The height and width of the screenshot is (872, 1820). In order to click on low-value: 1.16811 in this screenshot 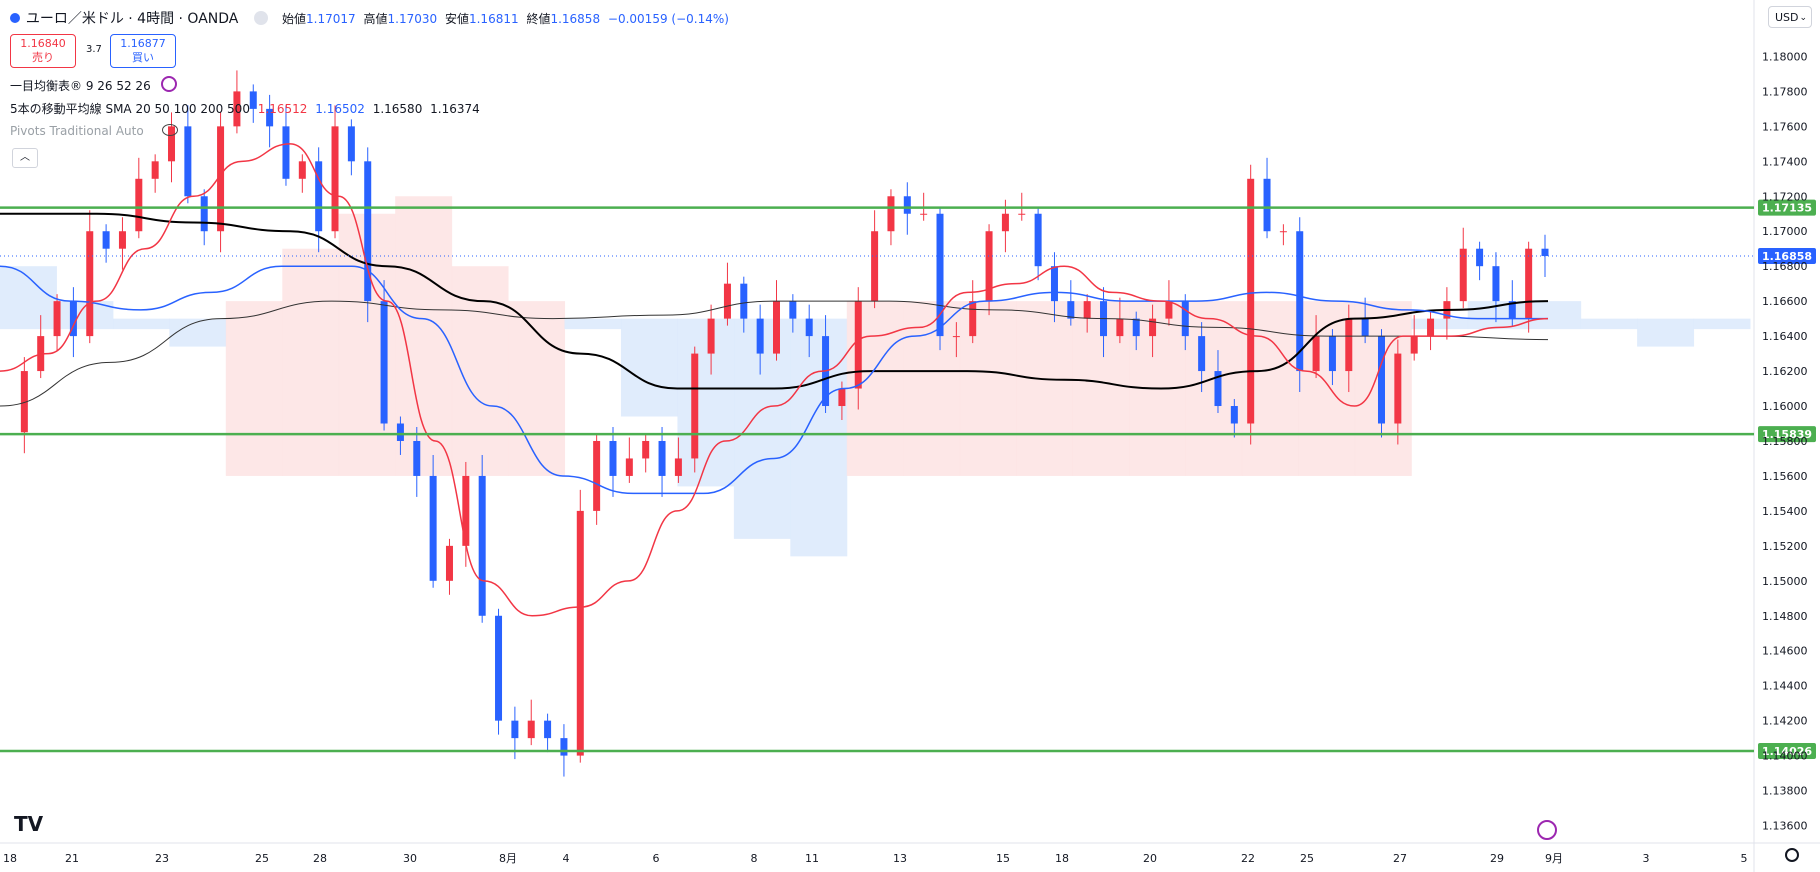, I will do `click(493, 19)`.